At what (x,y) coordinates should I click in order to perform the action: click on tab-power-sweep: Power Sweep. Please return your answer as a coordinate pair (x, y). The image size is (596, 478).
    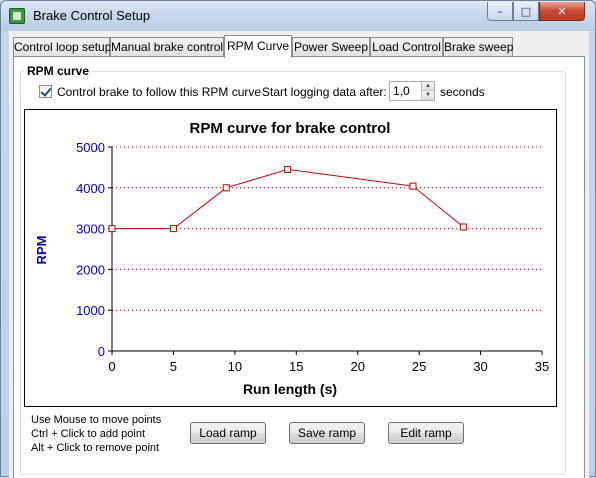
    Looking at the image, I should click on (331, 47).